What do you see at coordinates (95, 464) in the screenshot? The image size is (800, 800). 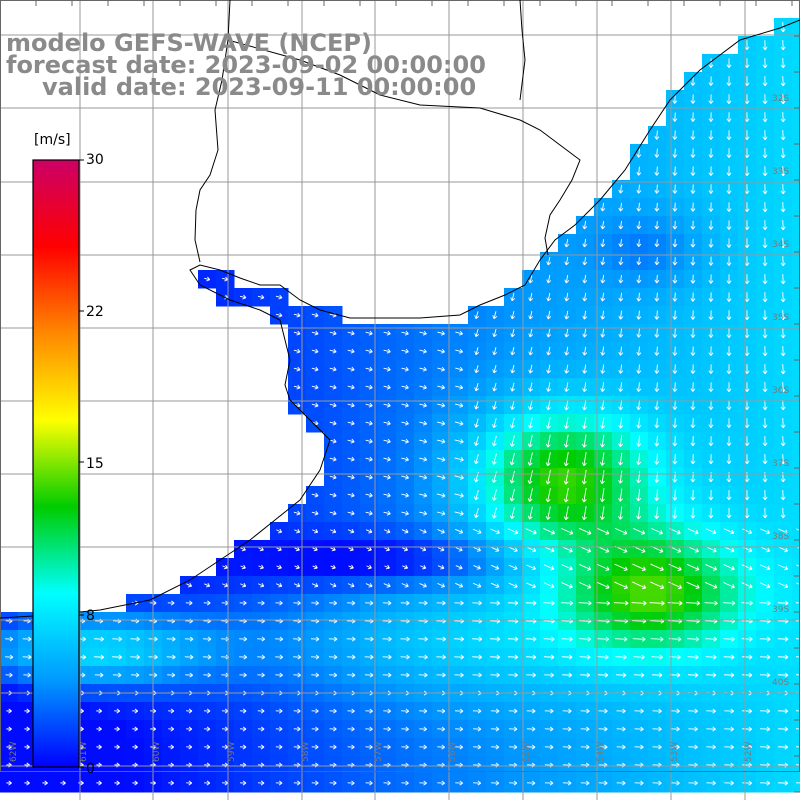 I see `colorbar-tick-15: 15` at bounding box center [95, 464].